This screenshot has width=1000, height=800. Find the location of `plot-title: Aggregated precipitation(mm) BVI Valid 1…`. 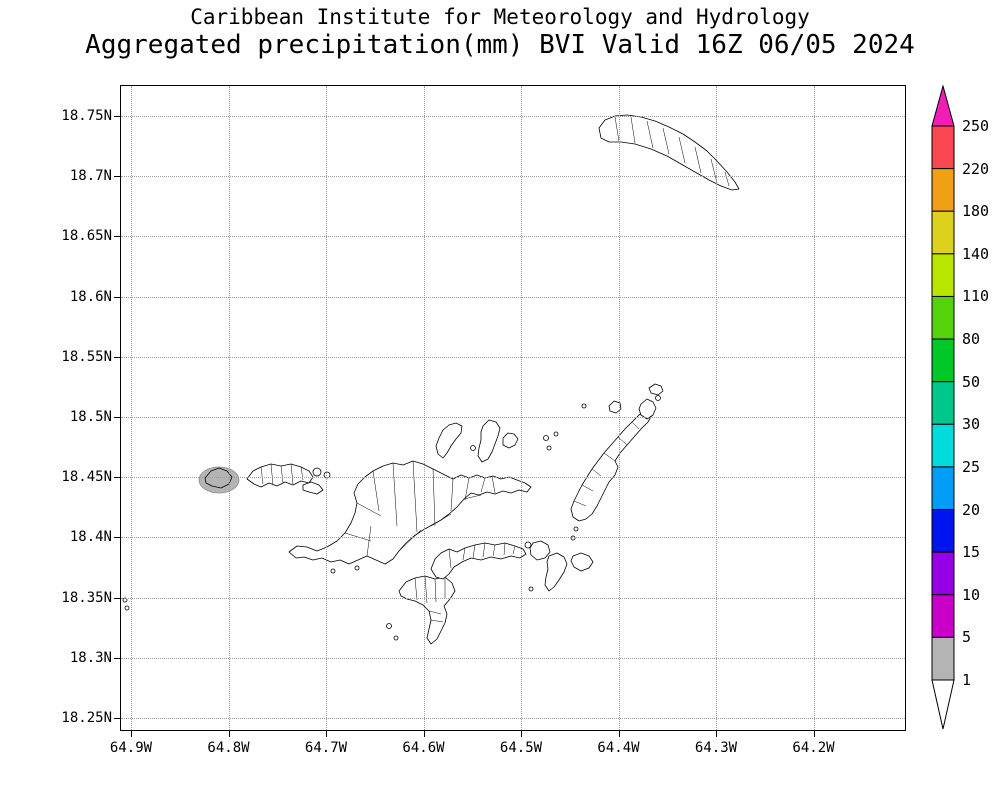

plot-title: Aggregated precipitation(mm) BVI Valid 1… is located at coordinates (500, 45).